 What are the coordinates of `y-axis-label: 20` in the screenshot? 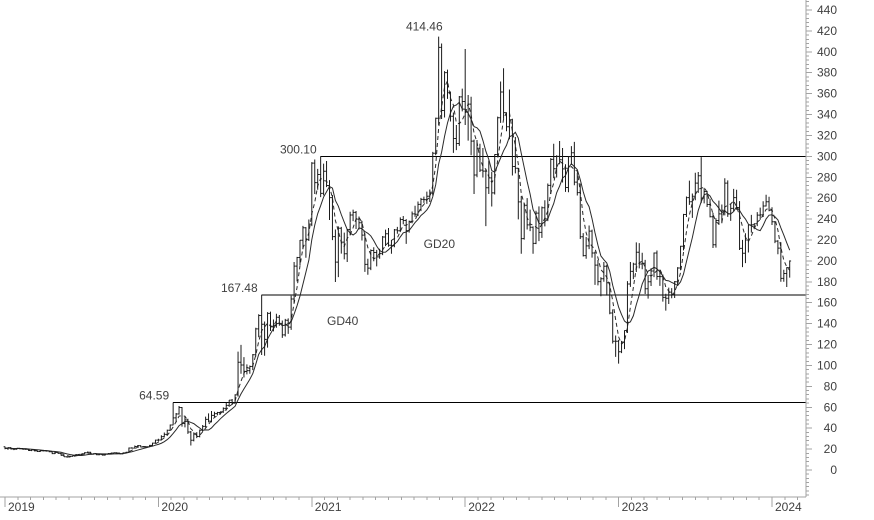 It's located at (831, 449).